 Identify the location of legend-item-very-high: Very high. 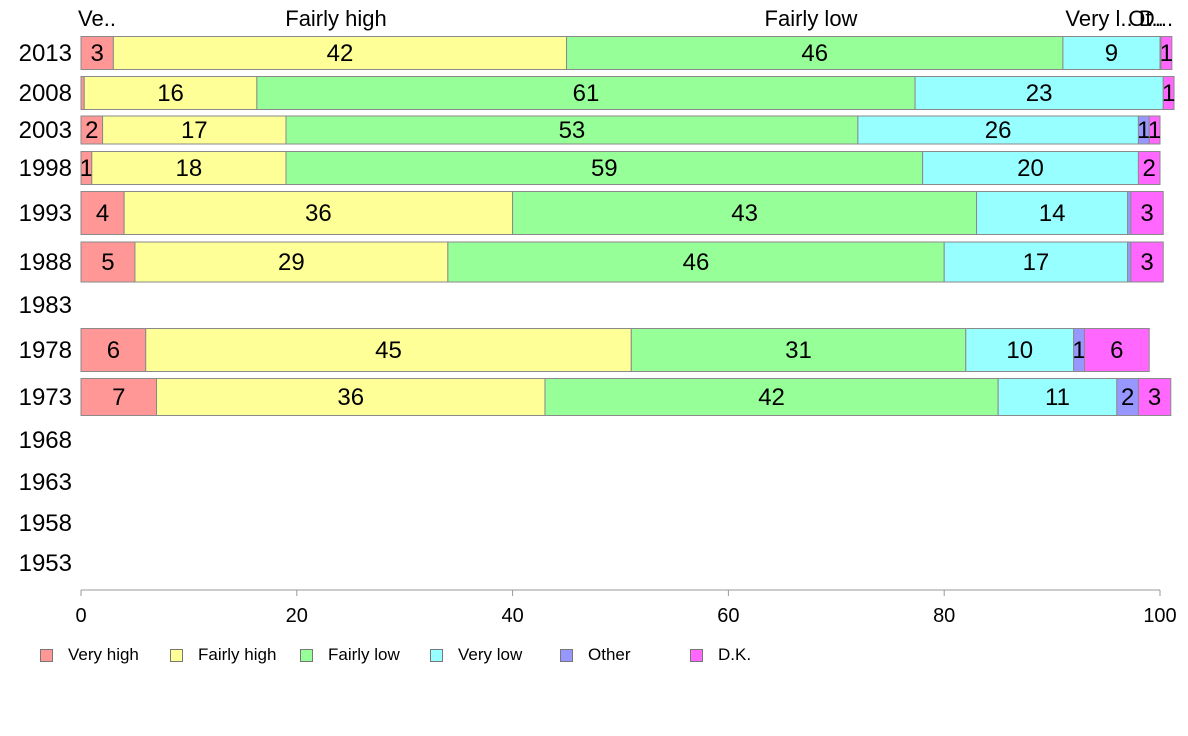
(89, 655).